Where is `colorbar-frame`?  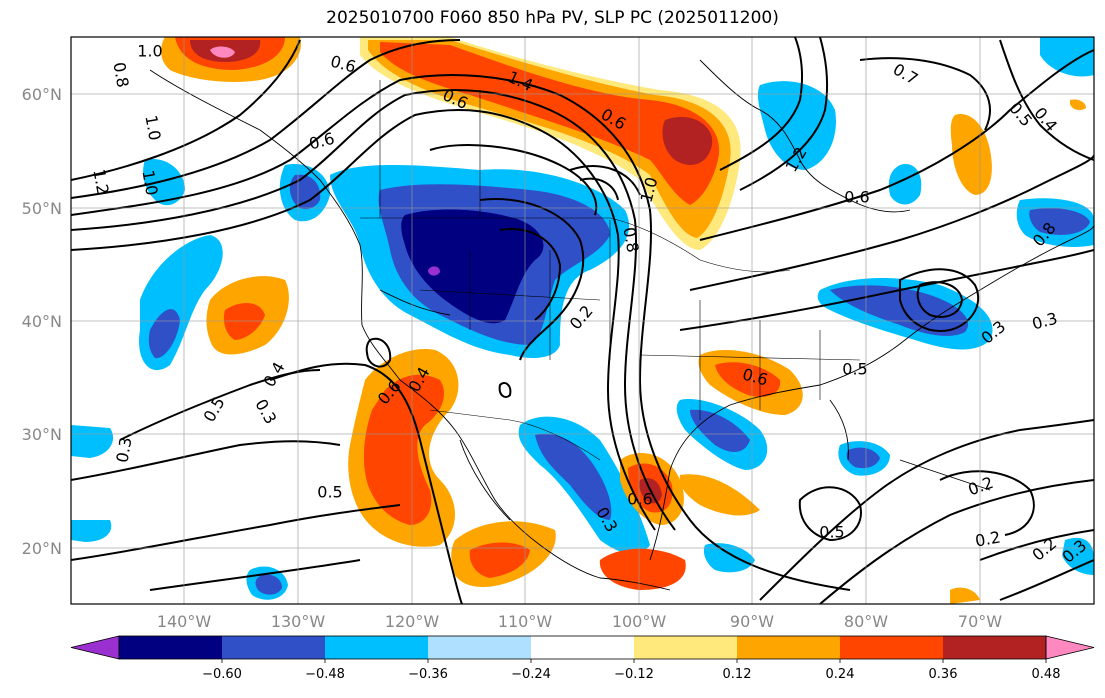 colorbar-frame is located at coordinates (582, 647).